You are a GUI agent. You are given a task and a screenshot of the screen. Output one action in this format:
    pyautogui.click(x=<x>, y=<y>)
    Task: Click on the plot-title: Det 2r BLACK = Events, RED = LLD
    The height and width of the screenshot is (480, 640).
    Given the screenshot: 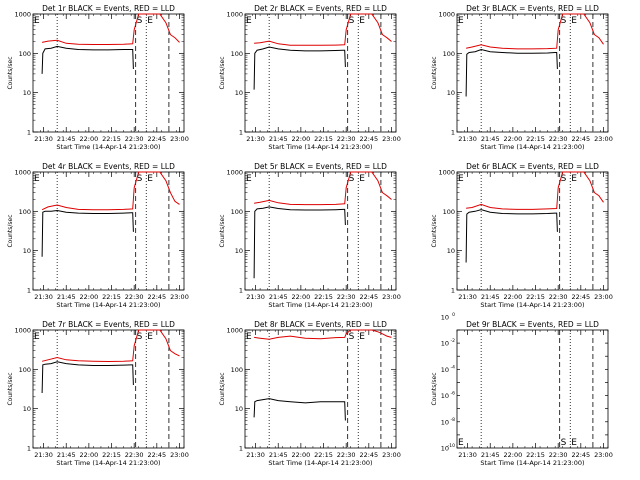 What is the action you would take?
    pyautogui.click(x=320, y=8)
    